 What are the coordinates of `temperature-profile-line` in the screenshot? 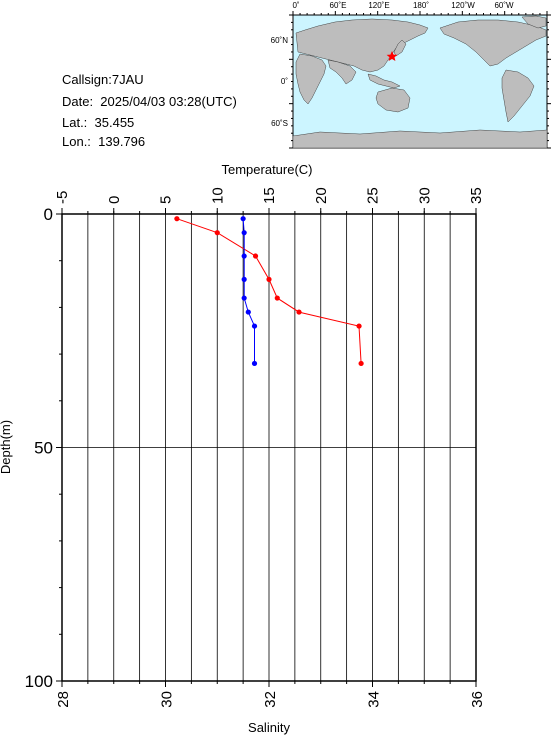 It's located at (269, 291).